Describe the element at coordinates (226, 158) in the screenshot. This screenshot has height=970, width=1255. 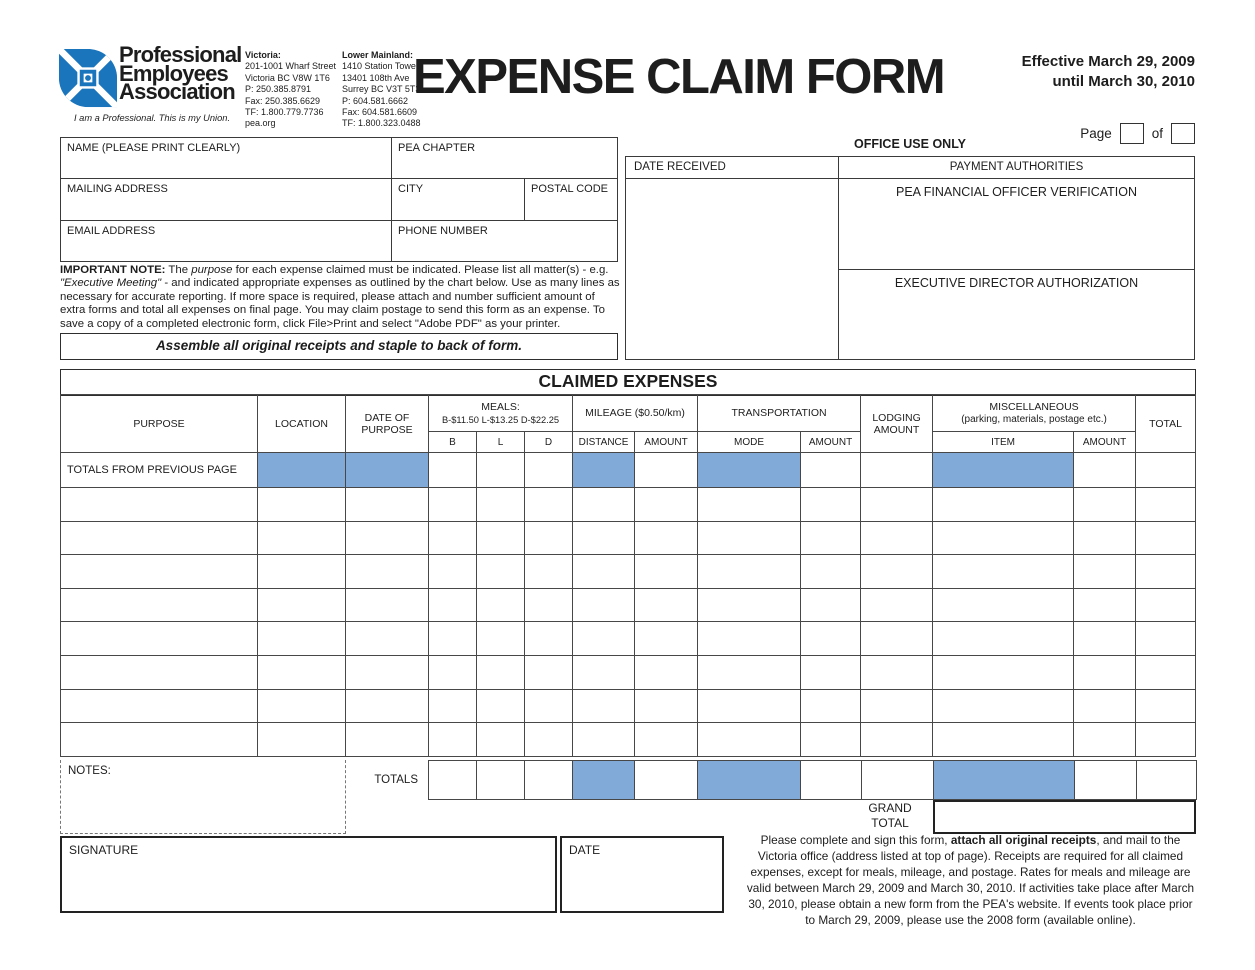
I see `name-field: NAME (PLEASE PRINT CLEARLY)` at that location.